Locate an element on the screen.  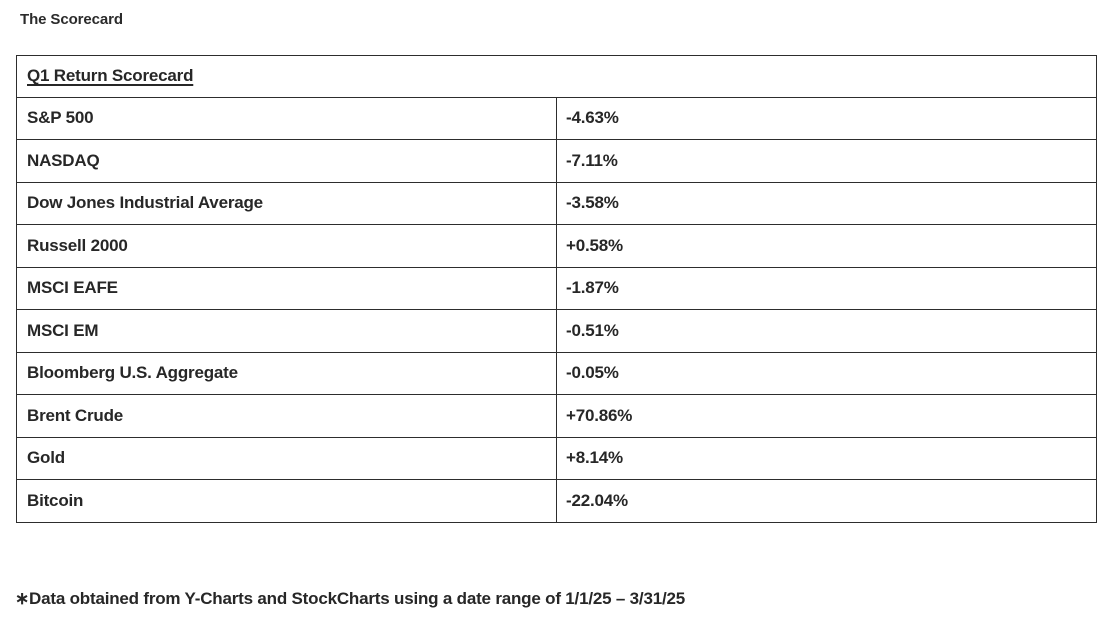
row-value: +0.58% is located at coordinates (826, 246).